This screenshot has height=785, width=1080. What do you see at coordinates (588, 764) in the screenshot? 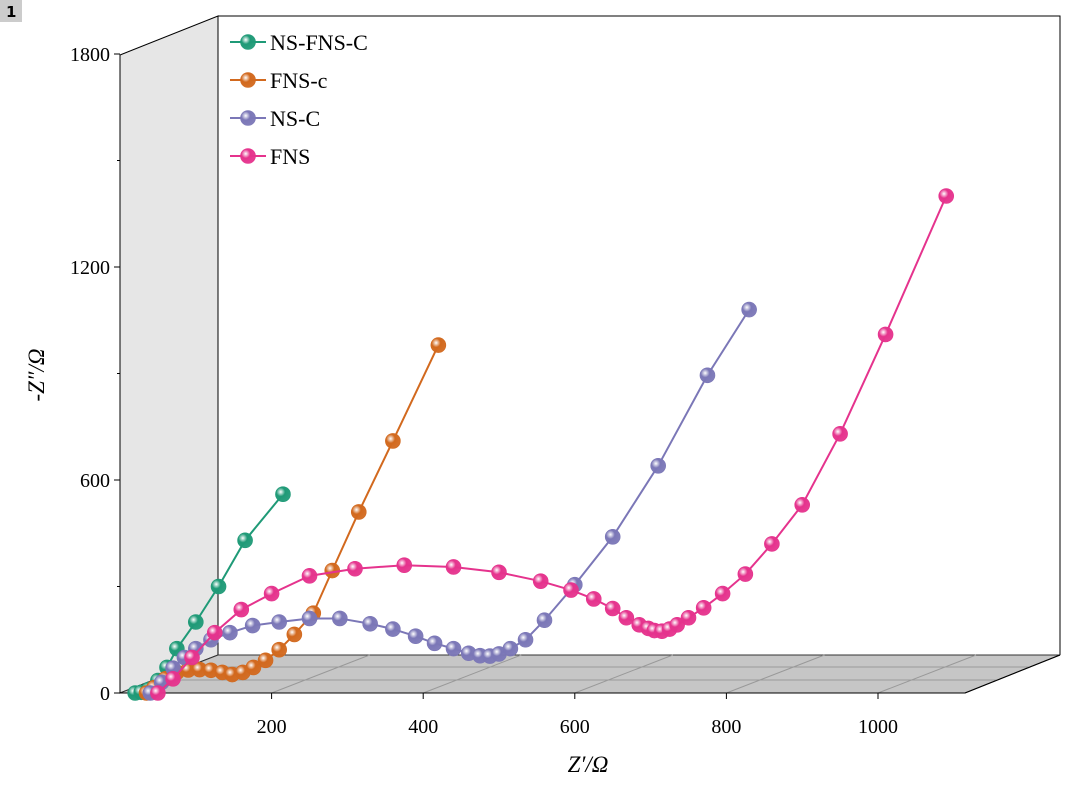
I see `x-axis-title: Z′/Ω` at bounding box center [588, 764].